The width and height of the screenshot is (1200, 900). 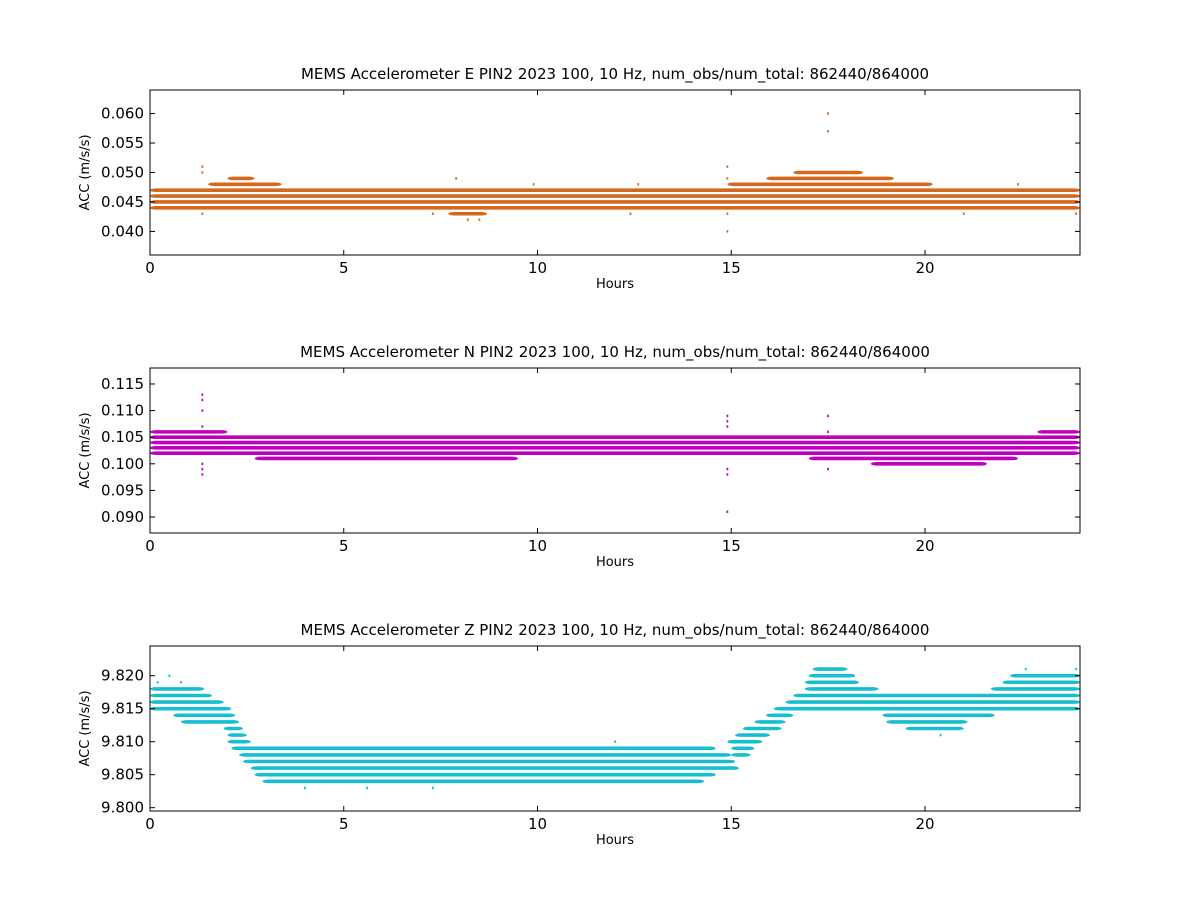 What do you see at coordinates (122, 411) in the screenshot?
I see `y-tick-label: 0.110` at bounding box center [122, 411].